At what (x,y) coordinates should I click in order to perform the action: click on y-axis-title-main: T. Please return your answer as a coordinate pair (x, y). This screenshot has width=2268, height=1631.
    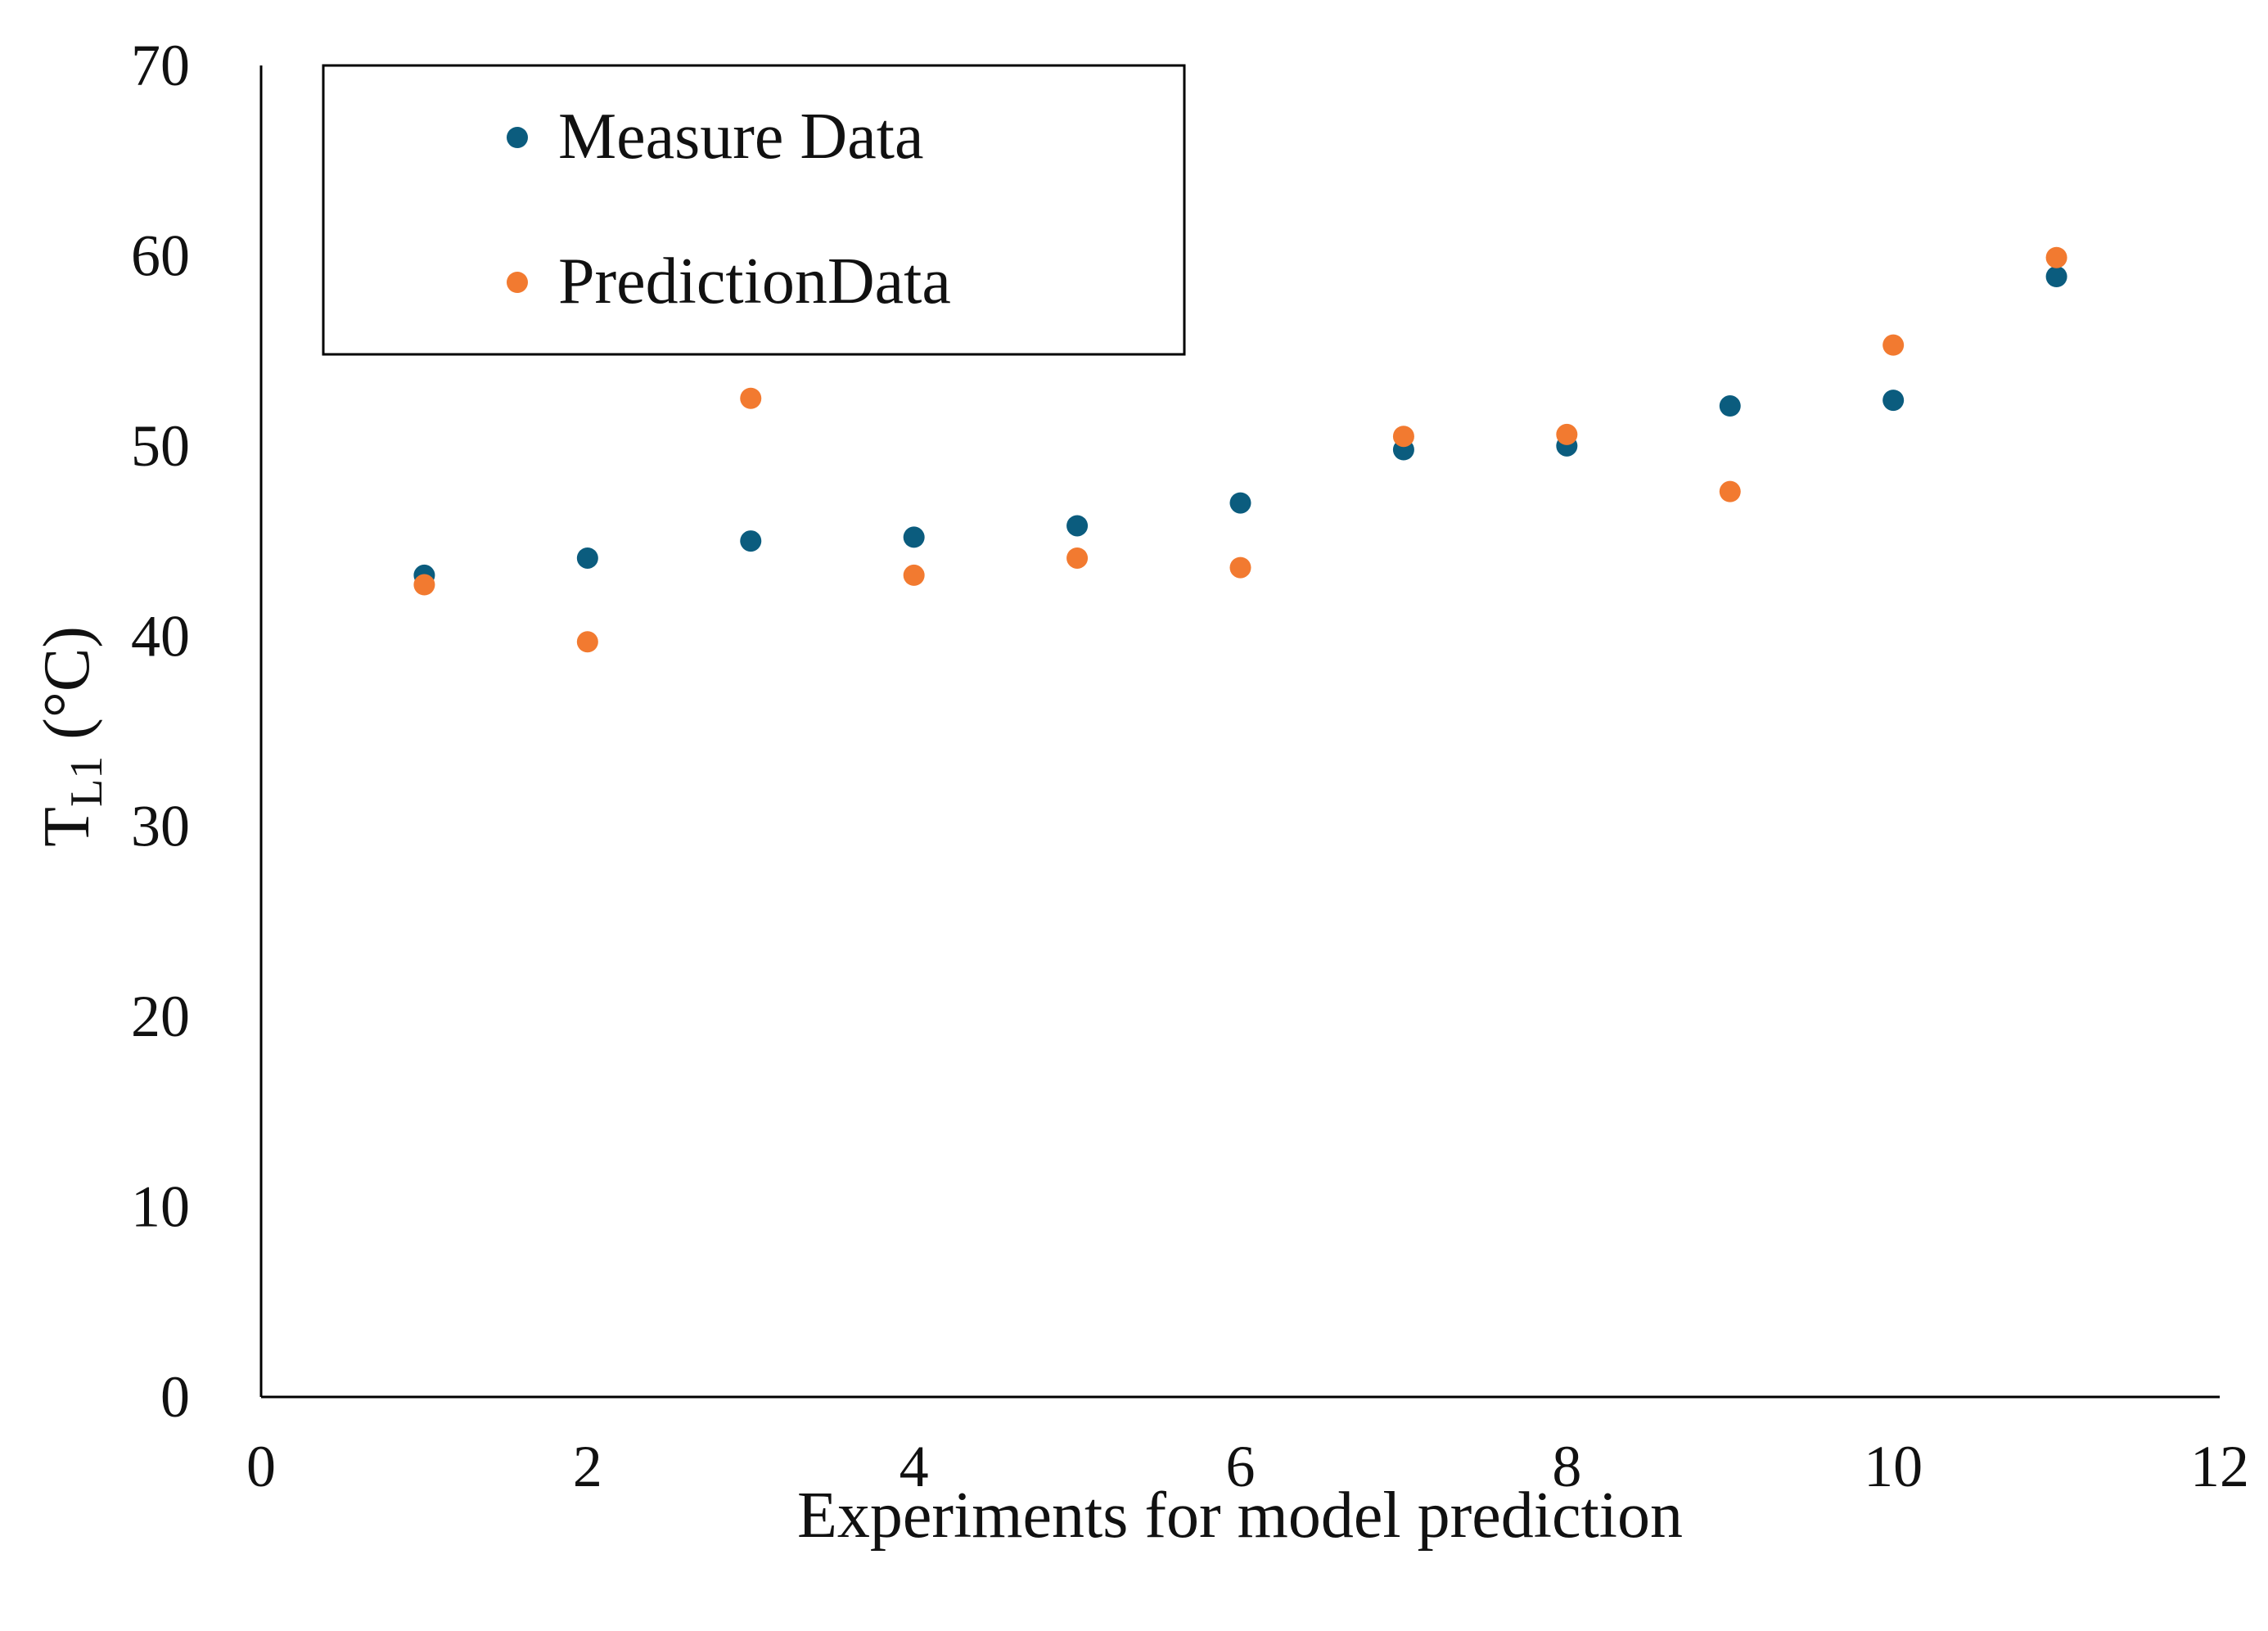
    Looking at the image, I should click on (67, 827).